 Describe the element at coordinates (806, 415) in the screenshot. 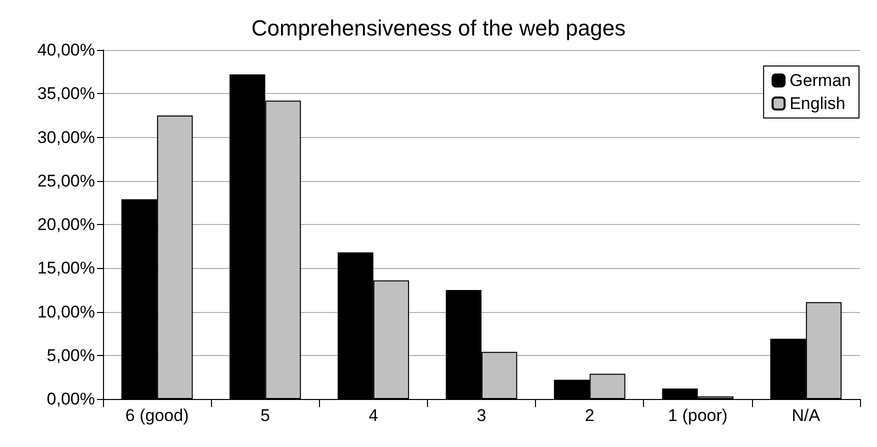

I see `x-tick-label: N/A` at that location.